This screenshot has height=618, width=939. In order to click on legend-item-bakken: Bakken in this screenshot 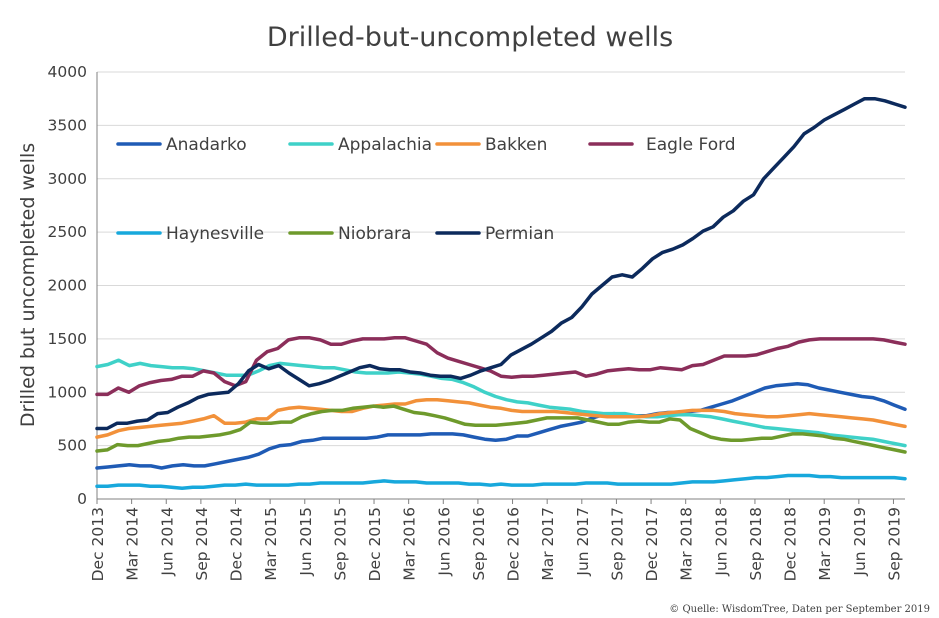, I will do `click(491, 145)`.